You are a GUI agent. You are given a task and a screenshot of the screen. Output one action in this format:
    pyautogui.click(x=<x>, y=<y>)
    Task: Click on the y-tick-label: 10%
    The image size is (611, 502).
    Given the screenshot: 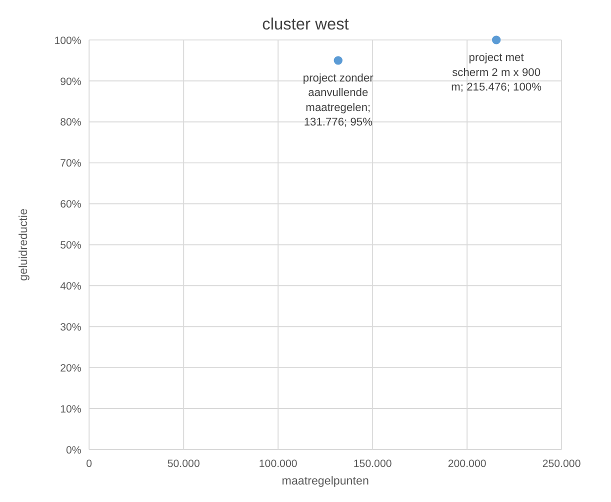 What is the action you would take?
    pyautogui.click(x=71, y=409)
    